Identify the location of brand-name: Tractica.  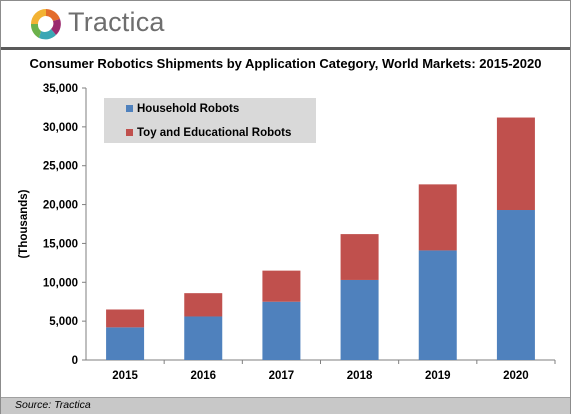
(116, 22).